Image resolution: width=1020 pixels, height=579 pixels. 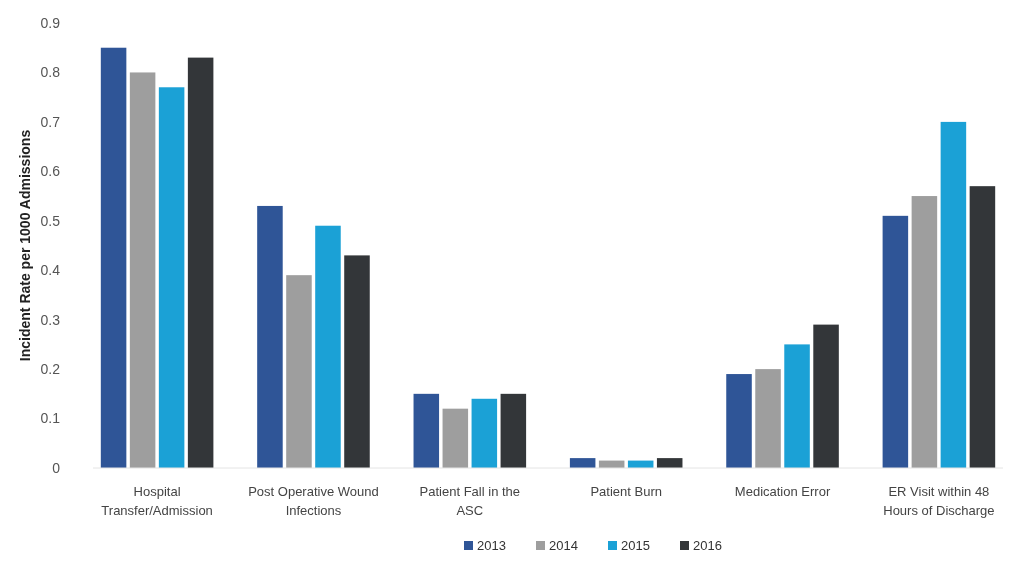 I want to click on x-tick-label: Post Operative Wound Infections, so click(x=313, y=501).